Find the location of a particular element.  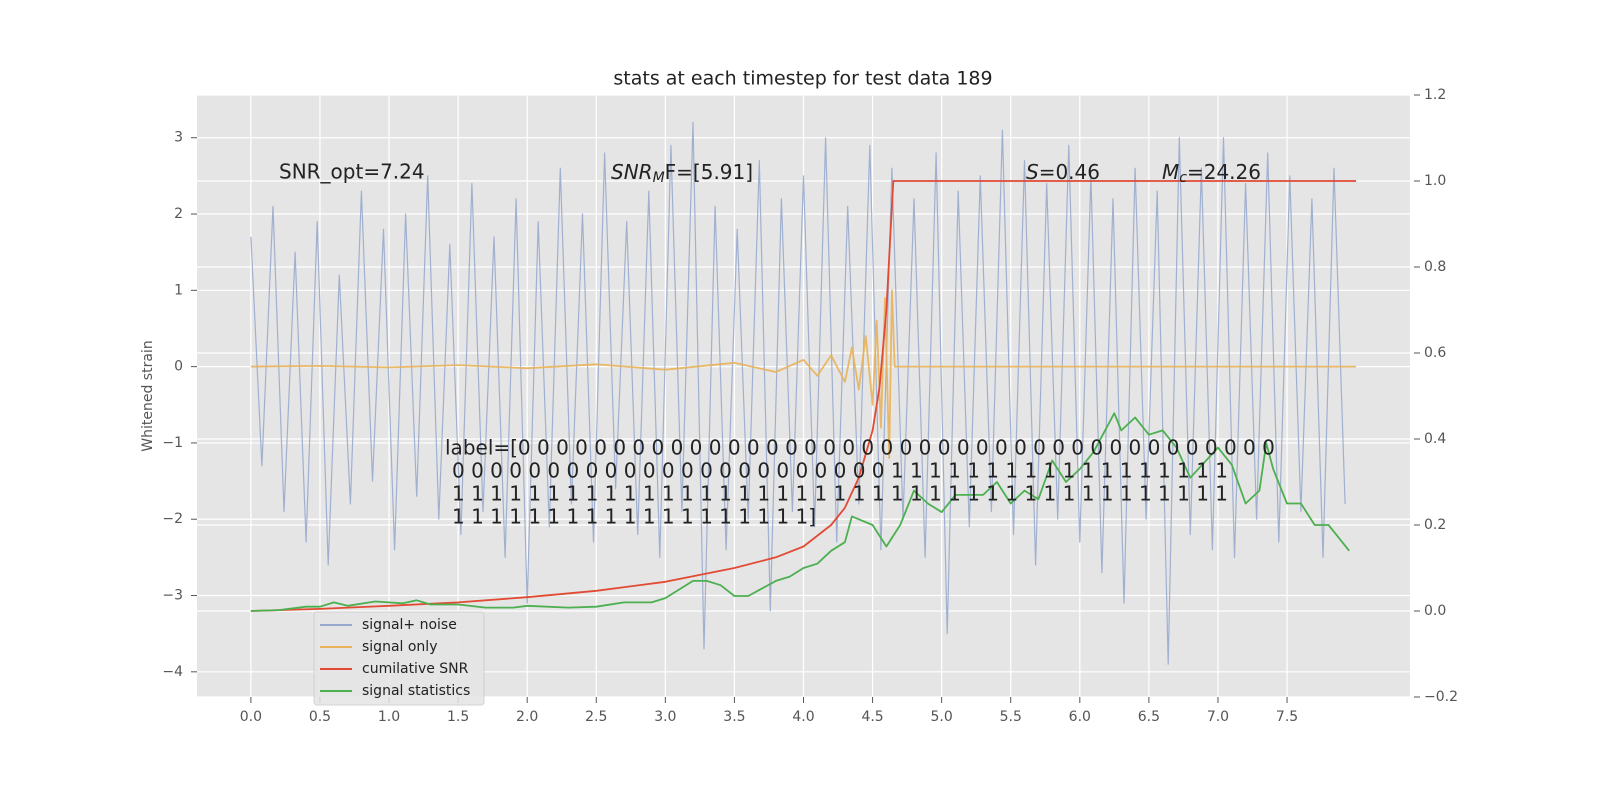

y-tick-label: −2 is located at coordinates (172, 519).